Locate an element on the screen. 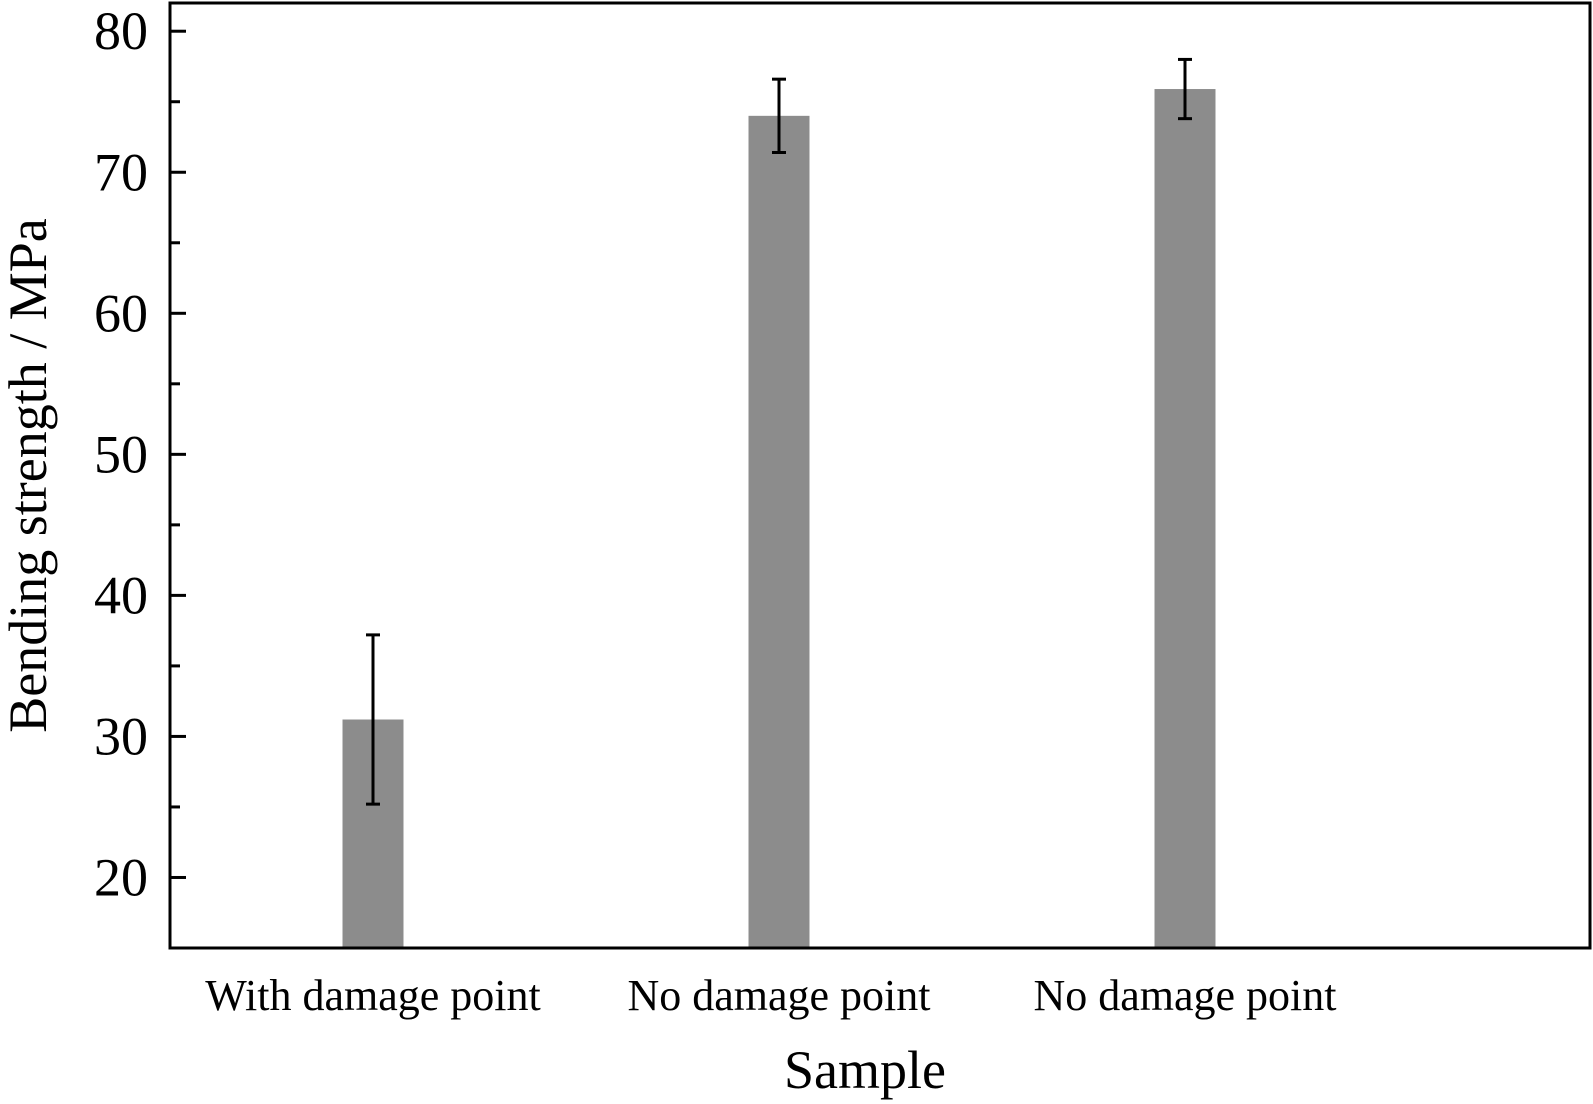  y-tick-label: 40 is located at coordinates (121, 595).